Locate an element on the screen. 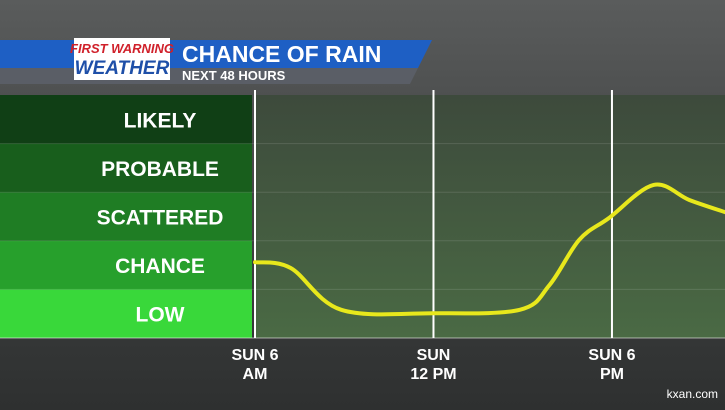  watermark: kxan.com is located at coordinates (692, 394).